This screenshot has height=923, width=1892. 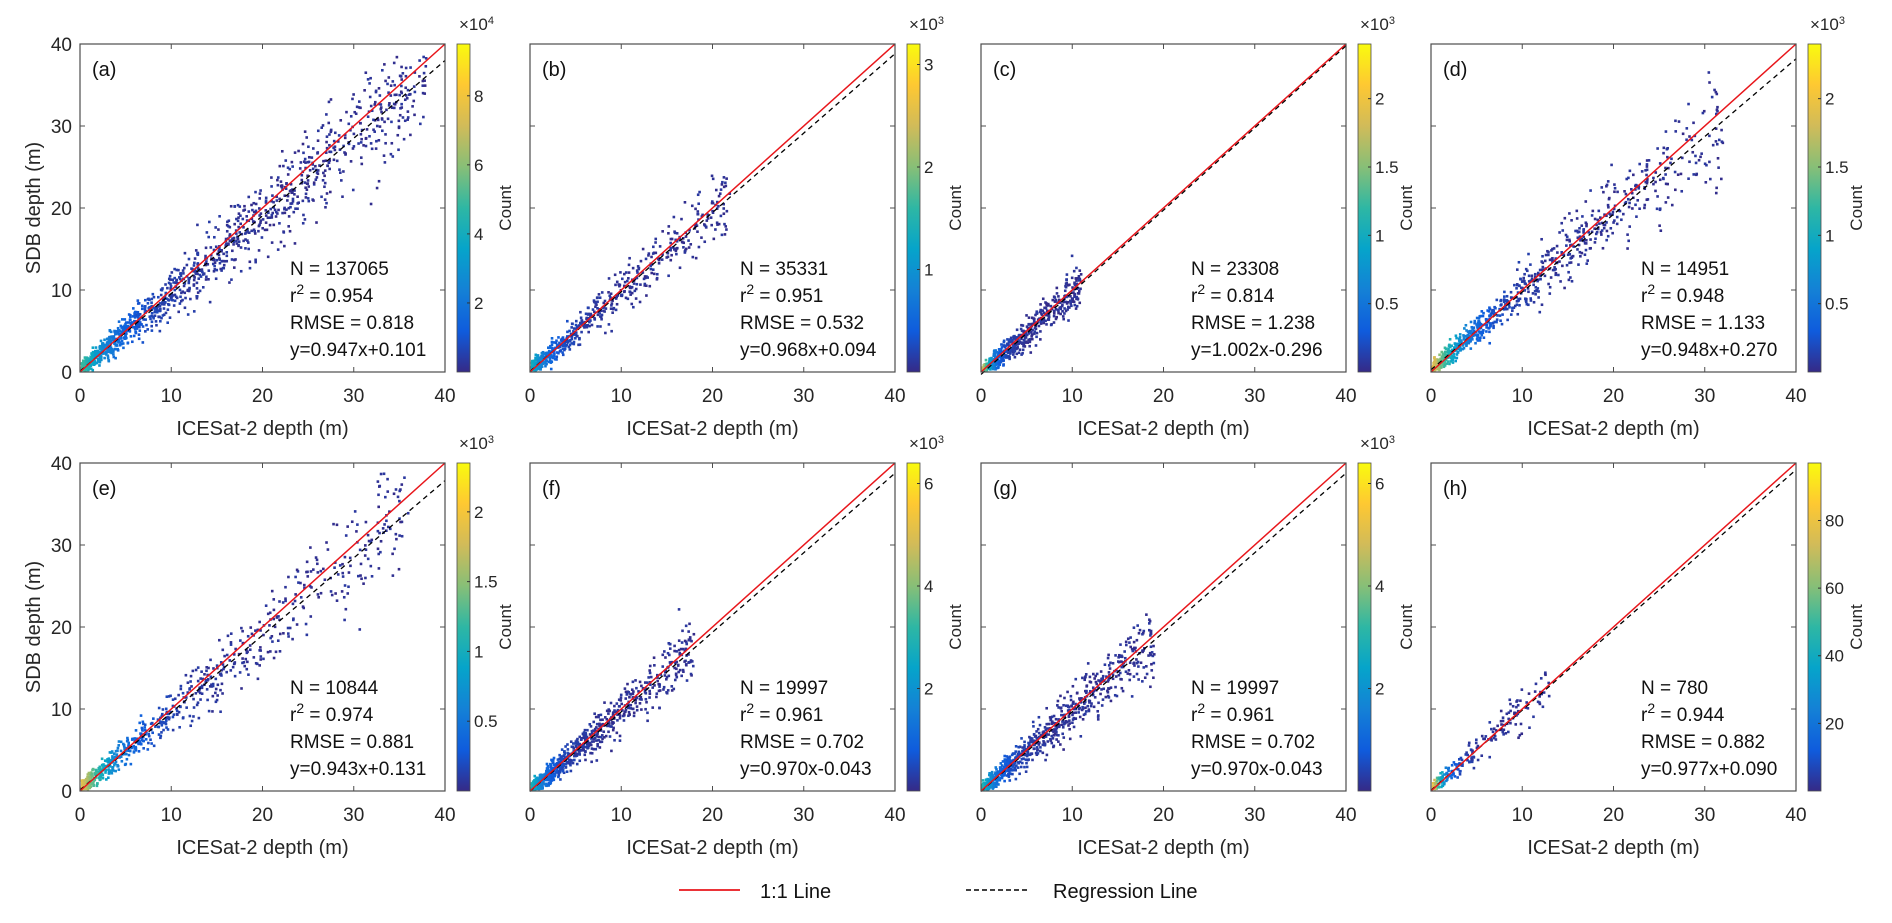 What do you see at coordinates (262, 396) in the screenshot?
I see `x-tick-label: 20` at bounding box center [262, 396].